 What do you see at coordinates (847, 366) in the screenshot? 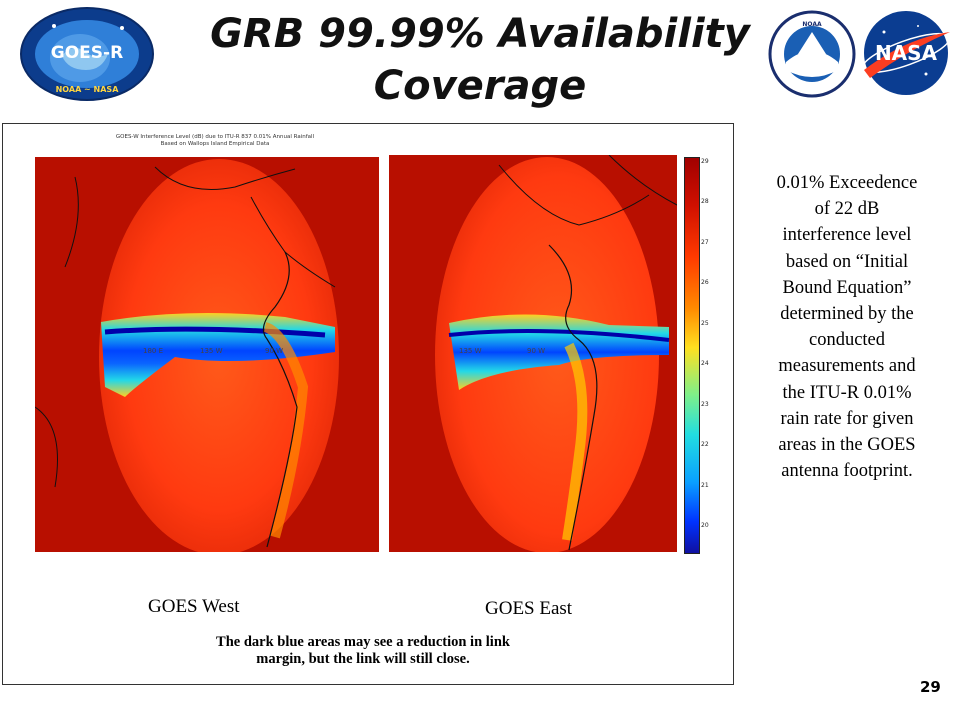
I see `side-note-line: measurements and` at bounding box center [847, 366].